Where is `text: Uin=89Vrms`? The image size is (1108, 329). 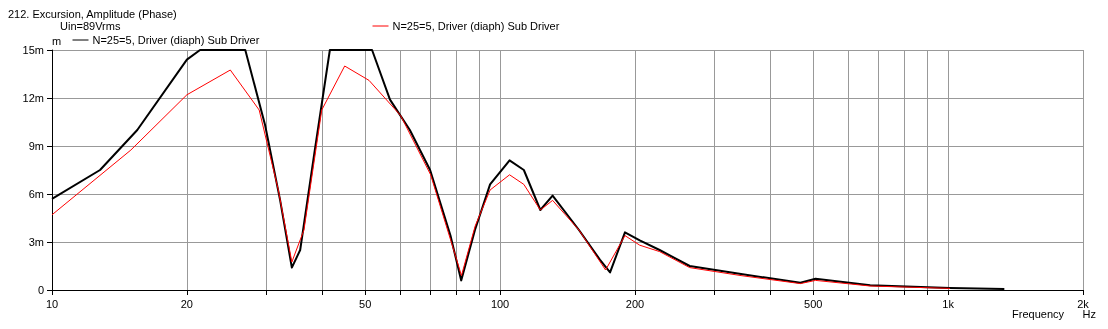
text: Uin=89Vrms is located at coordinates (90, 25).